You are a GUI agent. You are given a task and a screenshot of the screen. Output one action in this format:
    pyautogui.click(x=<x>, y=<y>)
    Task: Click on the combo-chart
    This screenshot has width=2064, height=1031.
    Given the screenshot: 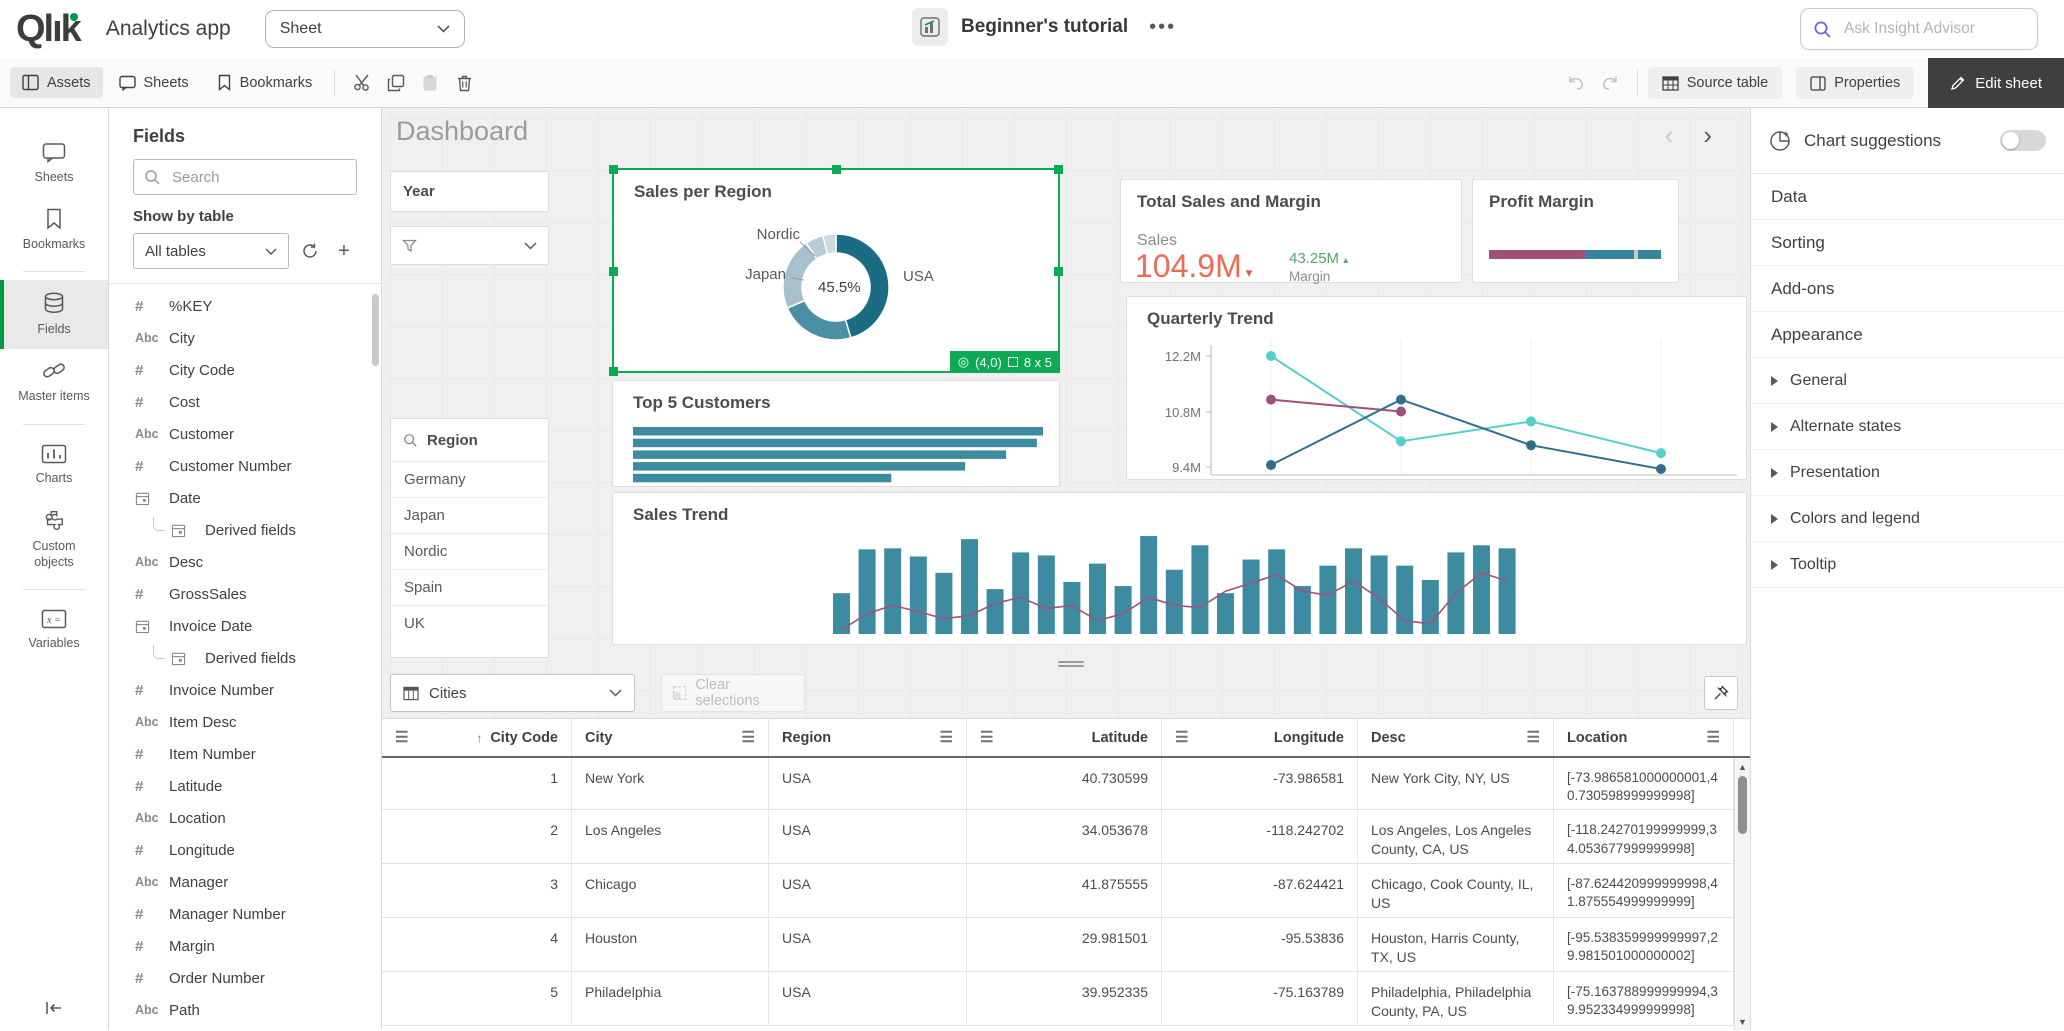 What is the action you would take?
    pyautogui.click(x=1179, y=568)
    